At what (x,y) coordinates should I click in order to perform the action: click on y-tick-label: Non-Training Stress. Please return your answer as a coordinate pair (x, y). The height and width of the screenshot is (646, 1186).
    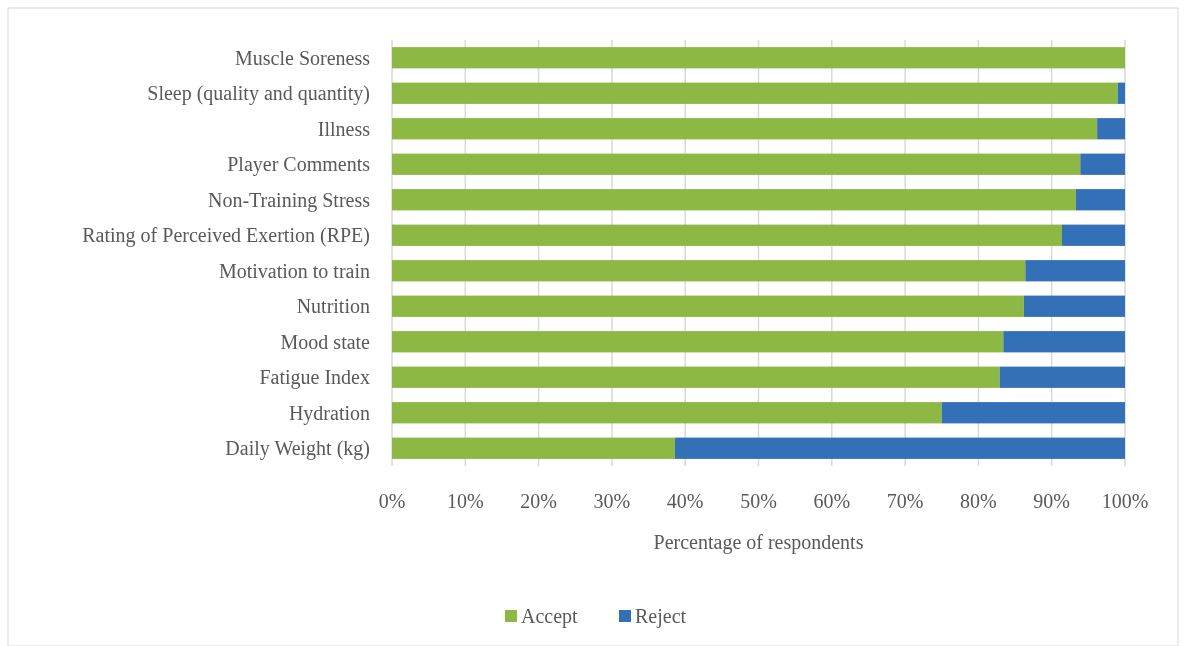
    Looking at the image, I should click on (289, 200).